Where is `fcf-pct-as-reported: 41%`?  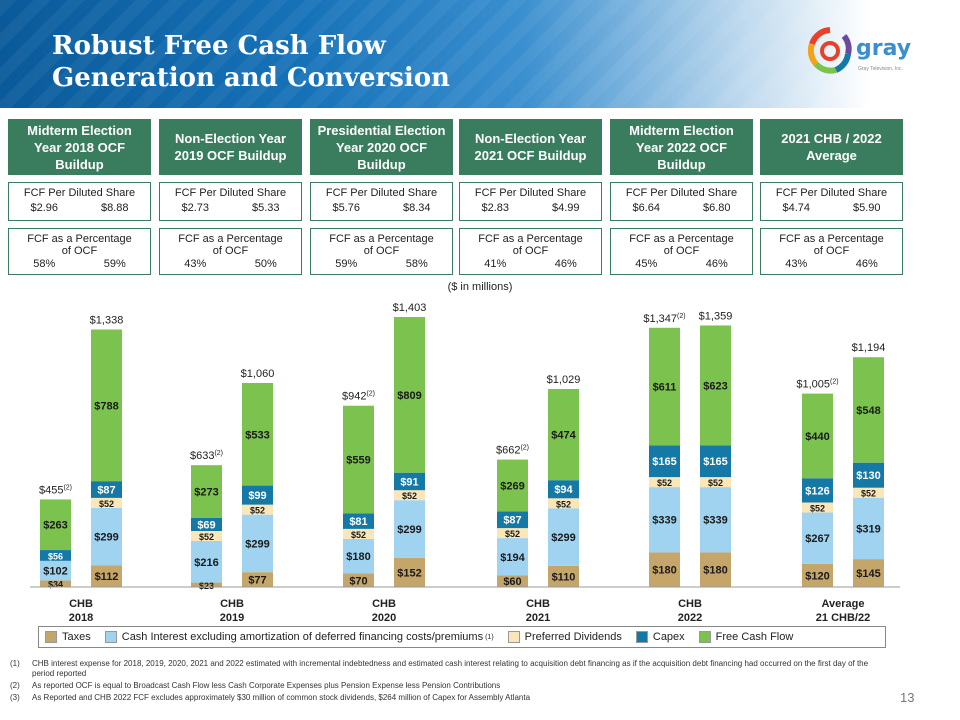 fcf-pct-as-reported: 41% is located at coordinates (495, 264).